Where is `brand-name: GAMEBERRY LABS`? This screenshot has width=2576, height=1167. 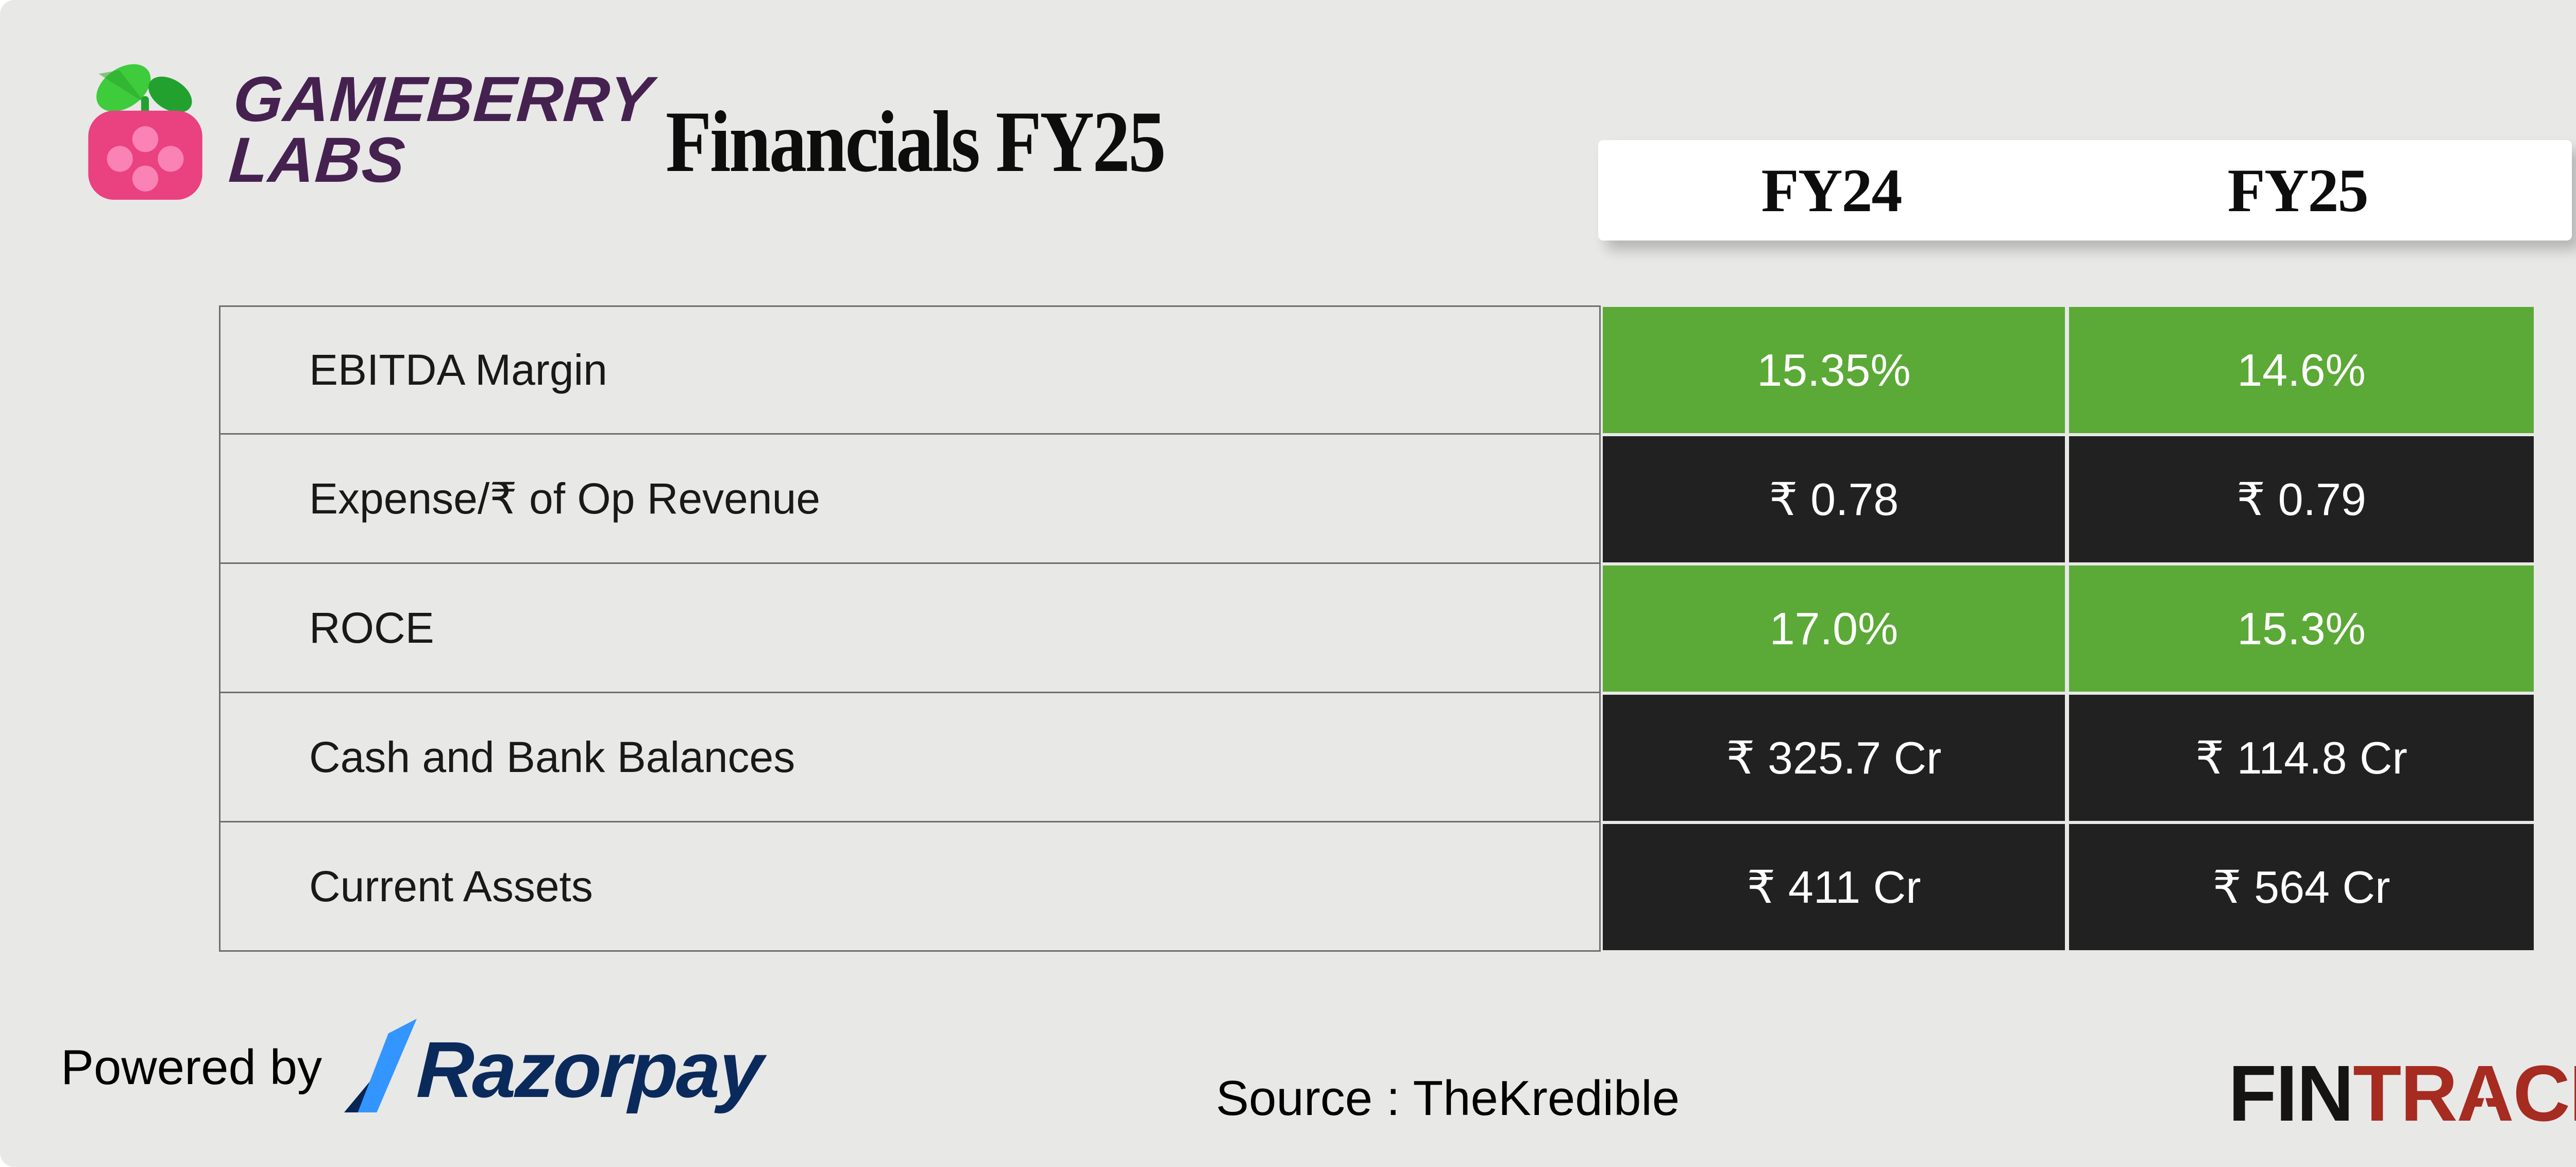 brand-name: GAMEBERRY LABS is located at coordinates (440, 135).